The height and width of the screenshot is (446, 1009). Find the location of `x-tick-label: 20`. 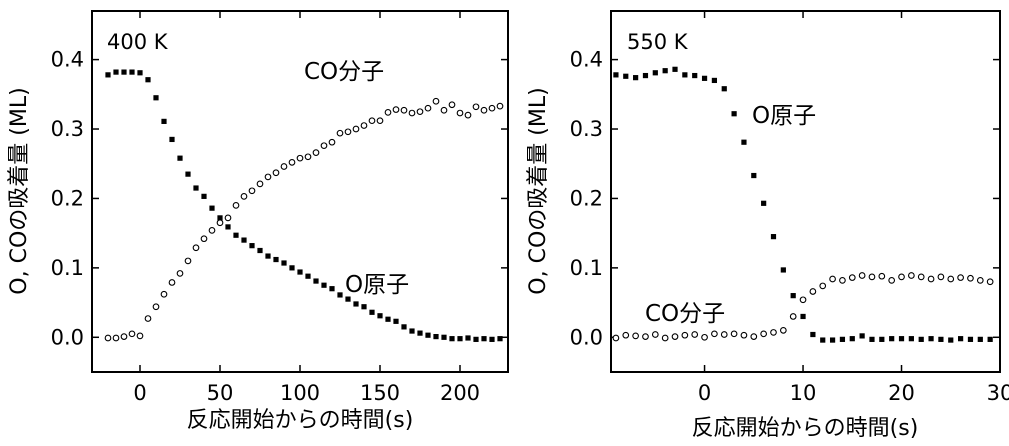

x-tick-label: 20 is located at coordinates (901, 393).